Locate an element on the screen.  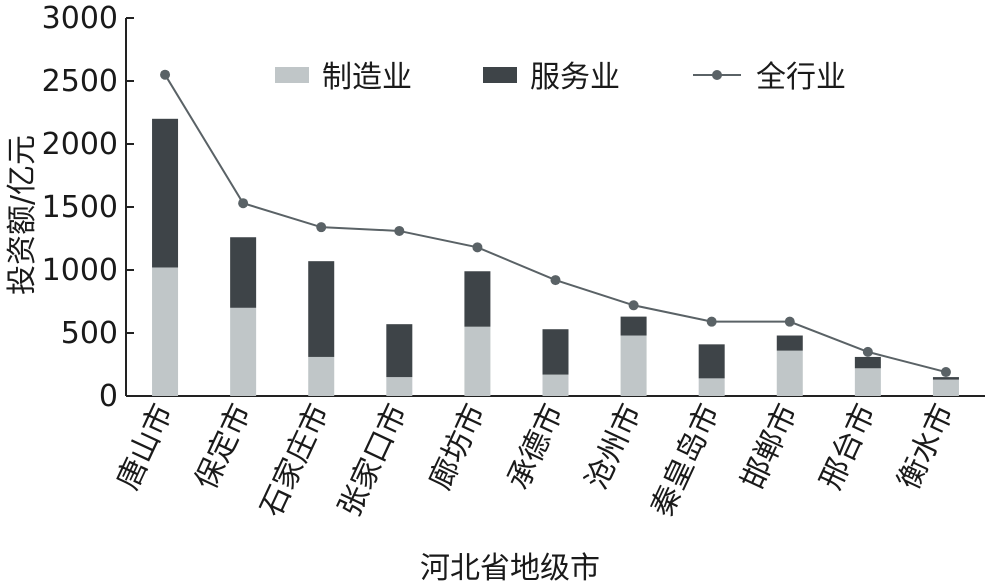
x-tick-label: 廊坊市 is located at coordinates (458, 447).